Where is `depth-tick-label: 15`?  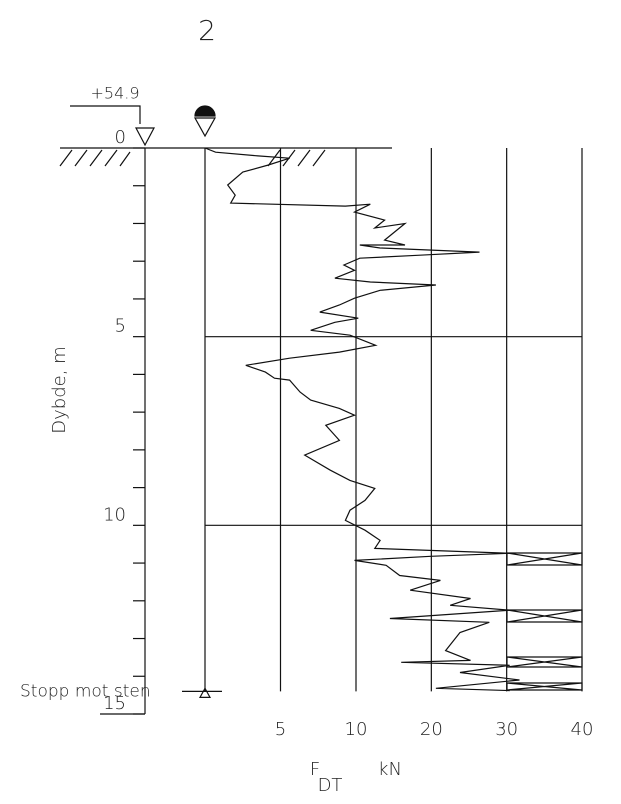
depth-tick-label: 15 is located at coordinates (114, 703).